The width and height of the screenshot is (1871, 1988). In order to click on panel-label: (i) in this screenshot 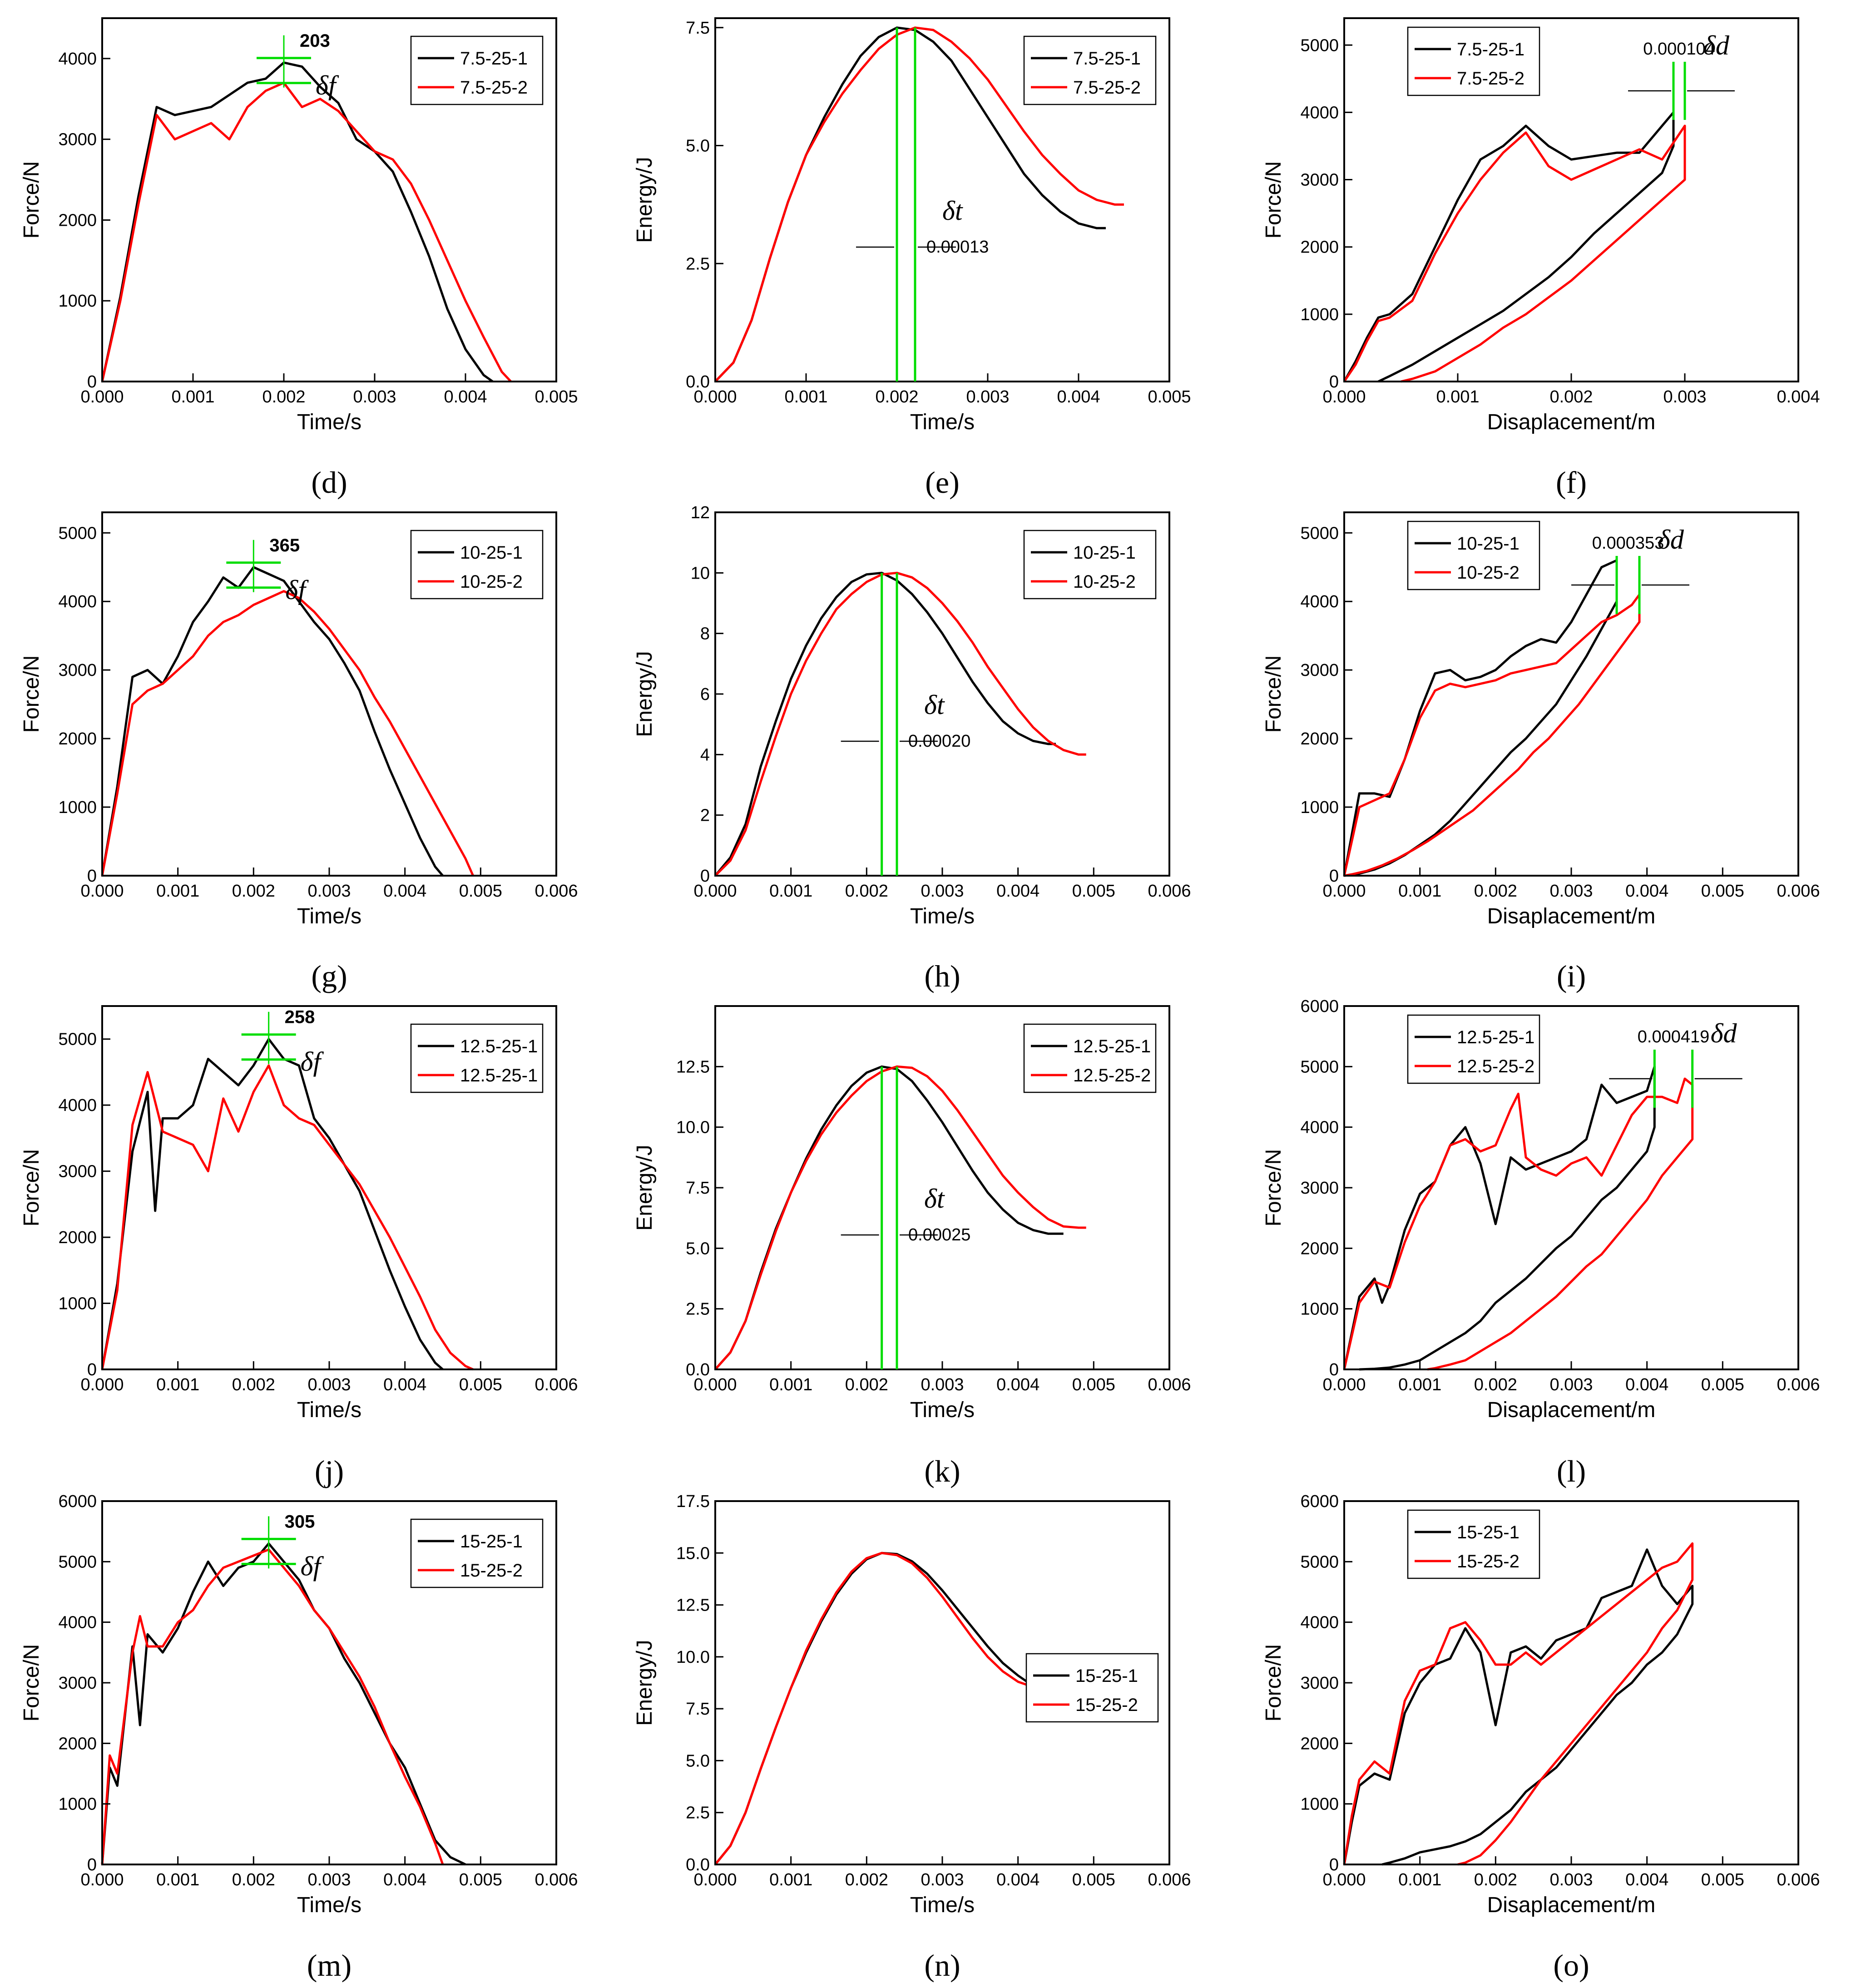, I will do `click(1571, 976)`.